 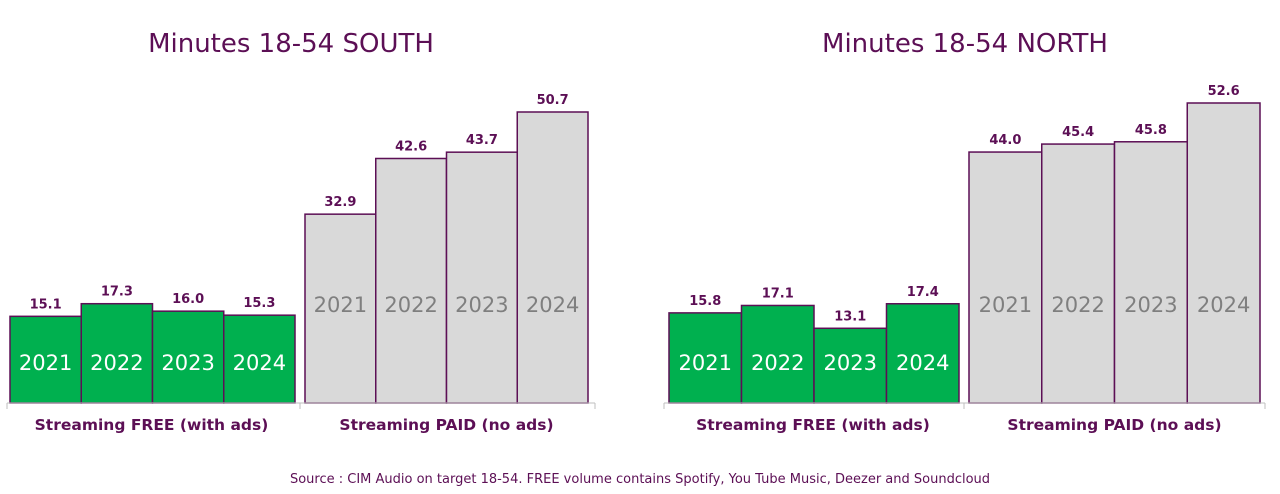 I want to click on data-label: 17.4, so click(x=923, y=292).